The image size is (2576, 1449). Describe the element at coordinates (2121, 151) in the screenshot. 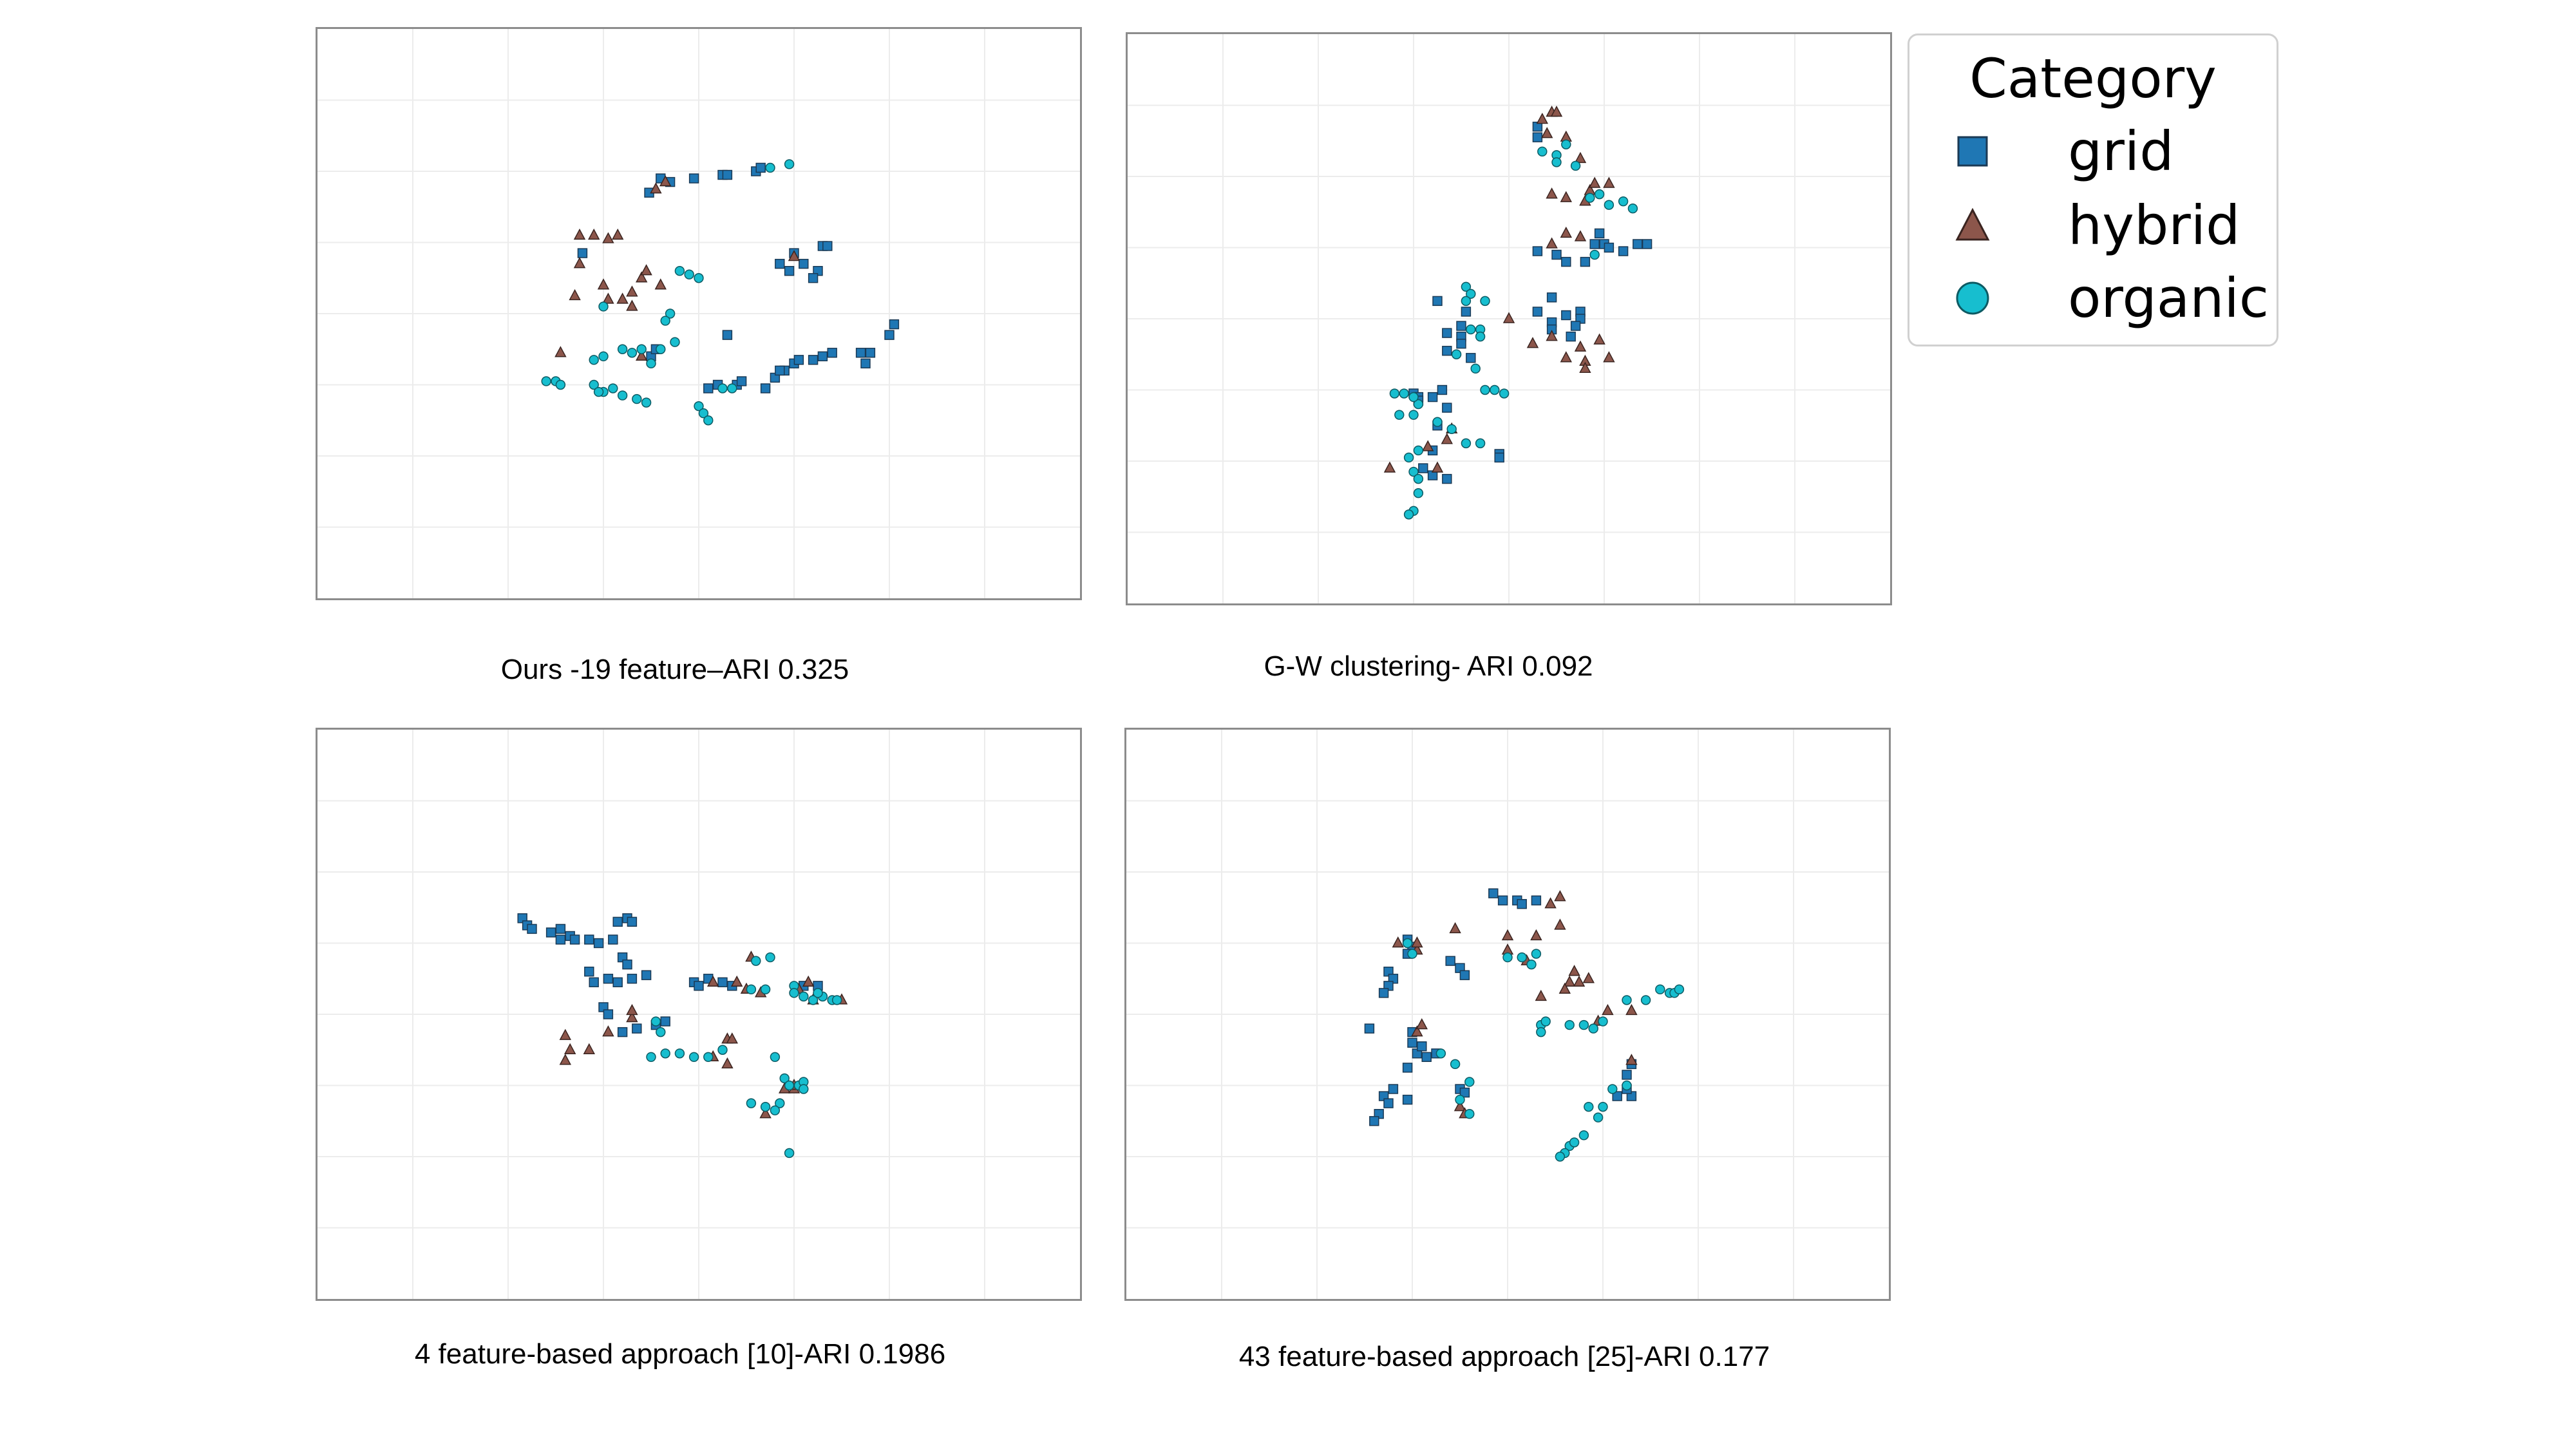

I see `legend-label-grid: grid` at that location.